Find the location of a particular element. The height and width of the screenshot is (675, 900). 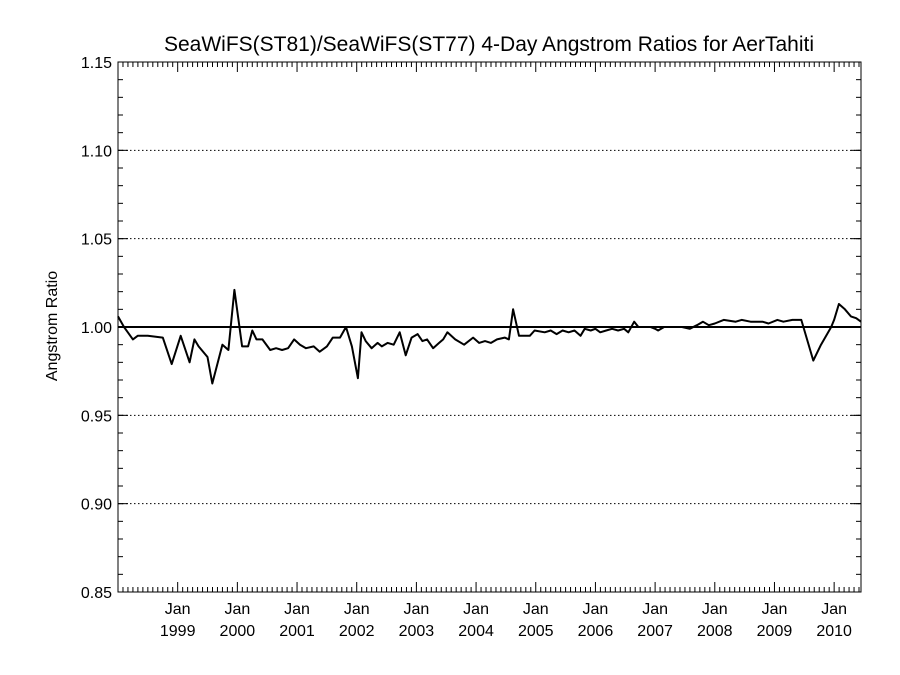

y-tick-label: 0.90 is located at coordinates (96, 505).